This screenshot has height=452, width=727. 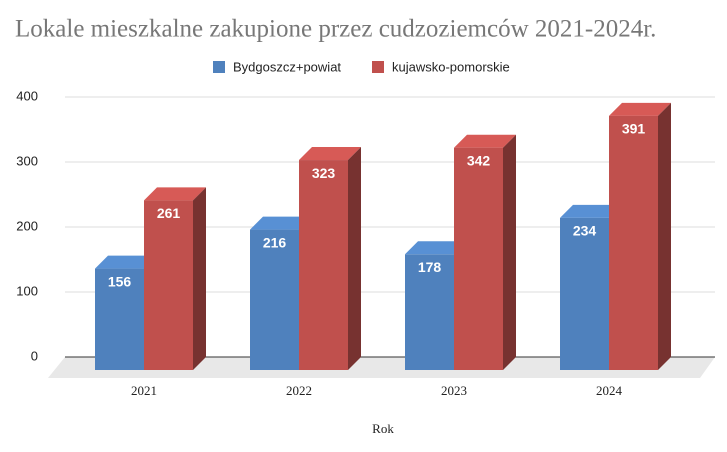 I want to click on floor, so click(x=381, y=367).